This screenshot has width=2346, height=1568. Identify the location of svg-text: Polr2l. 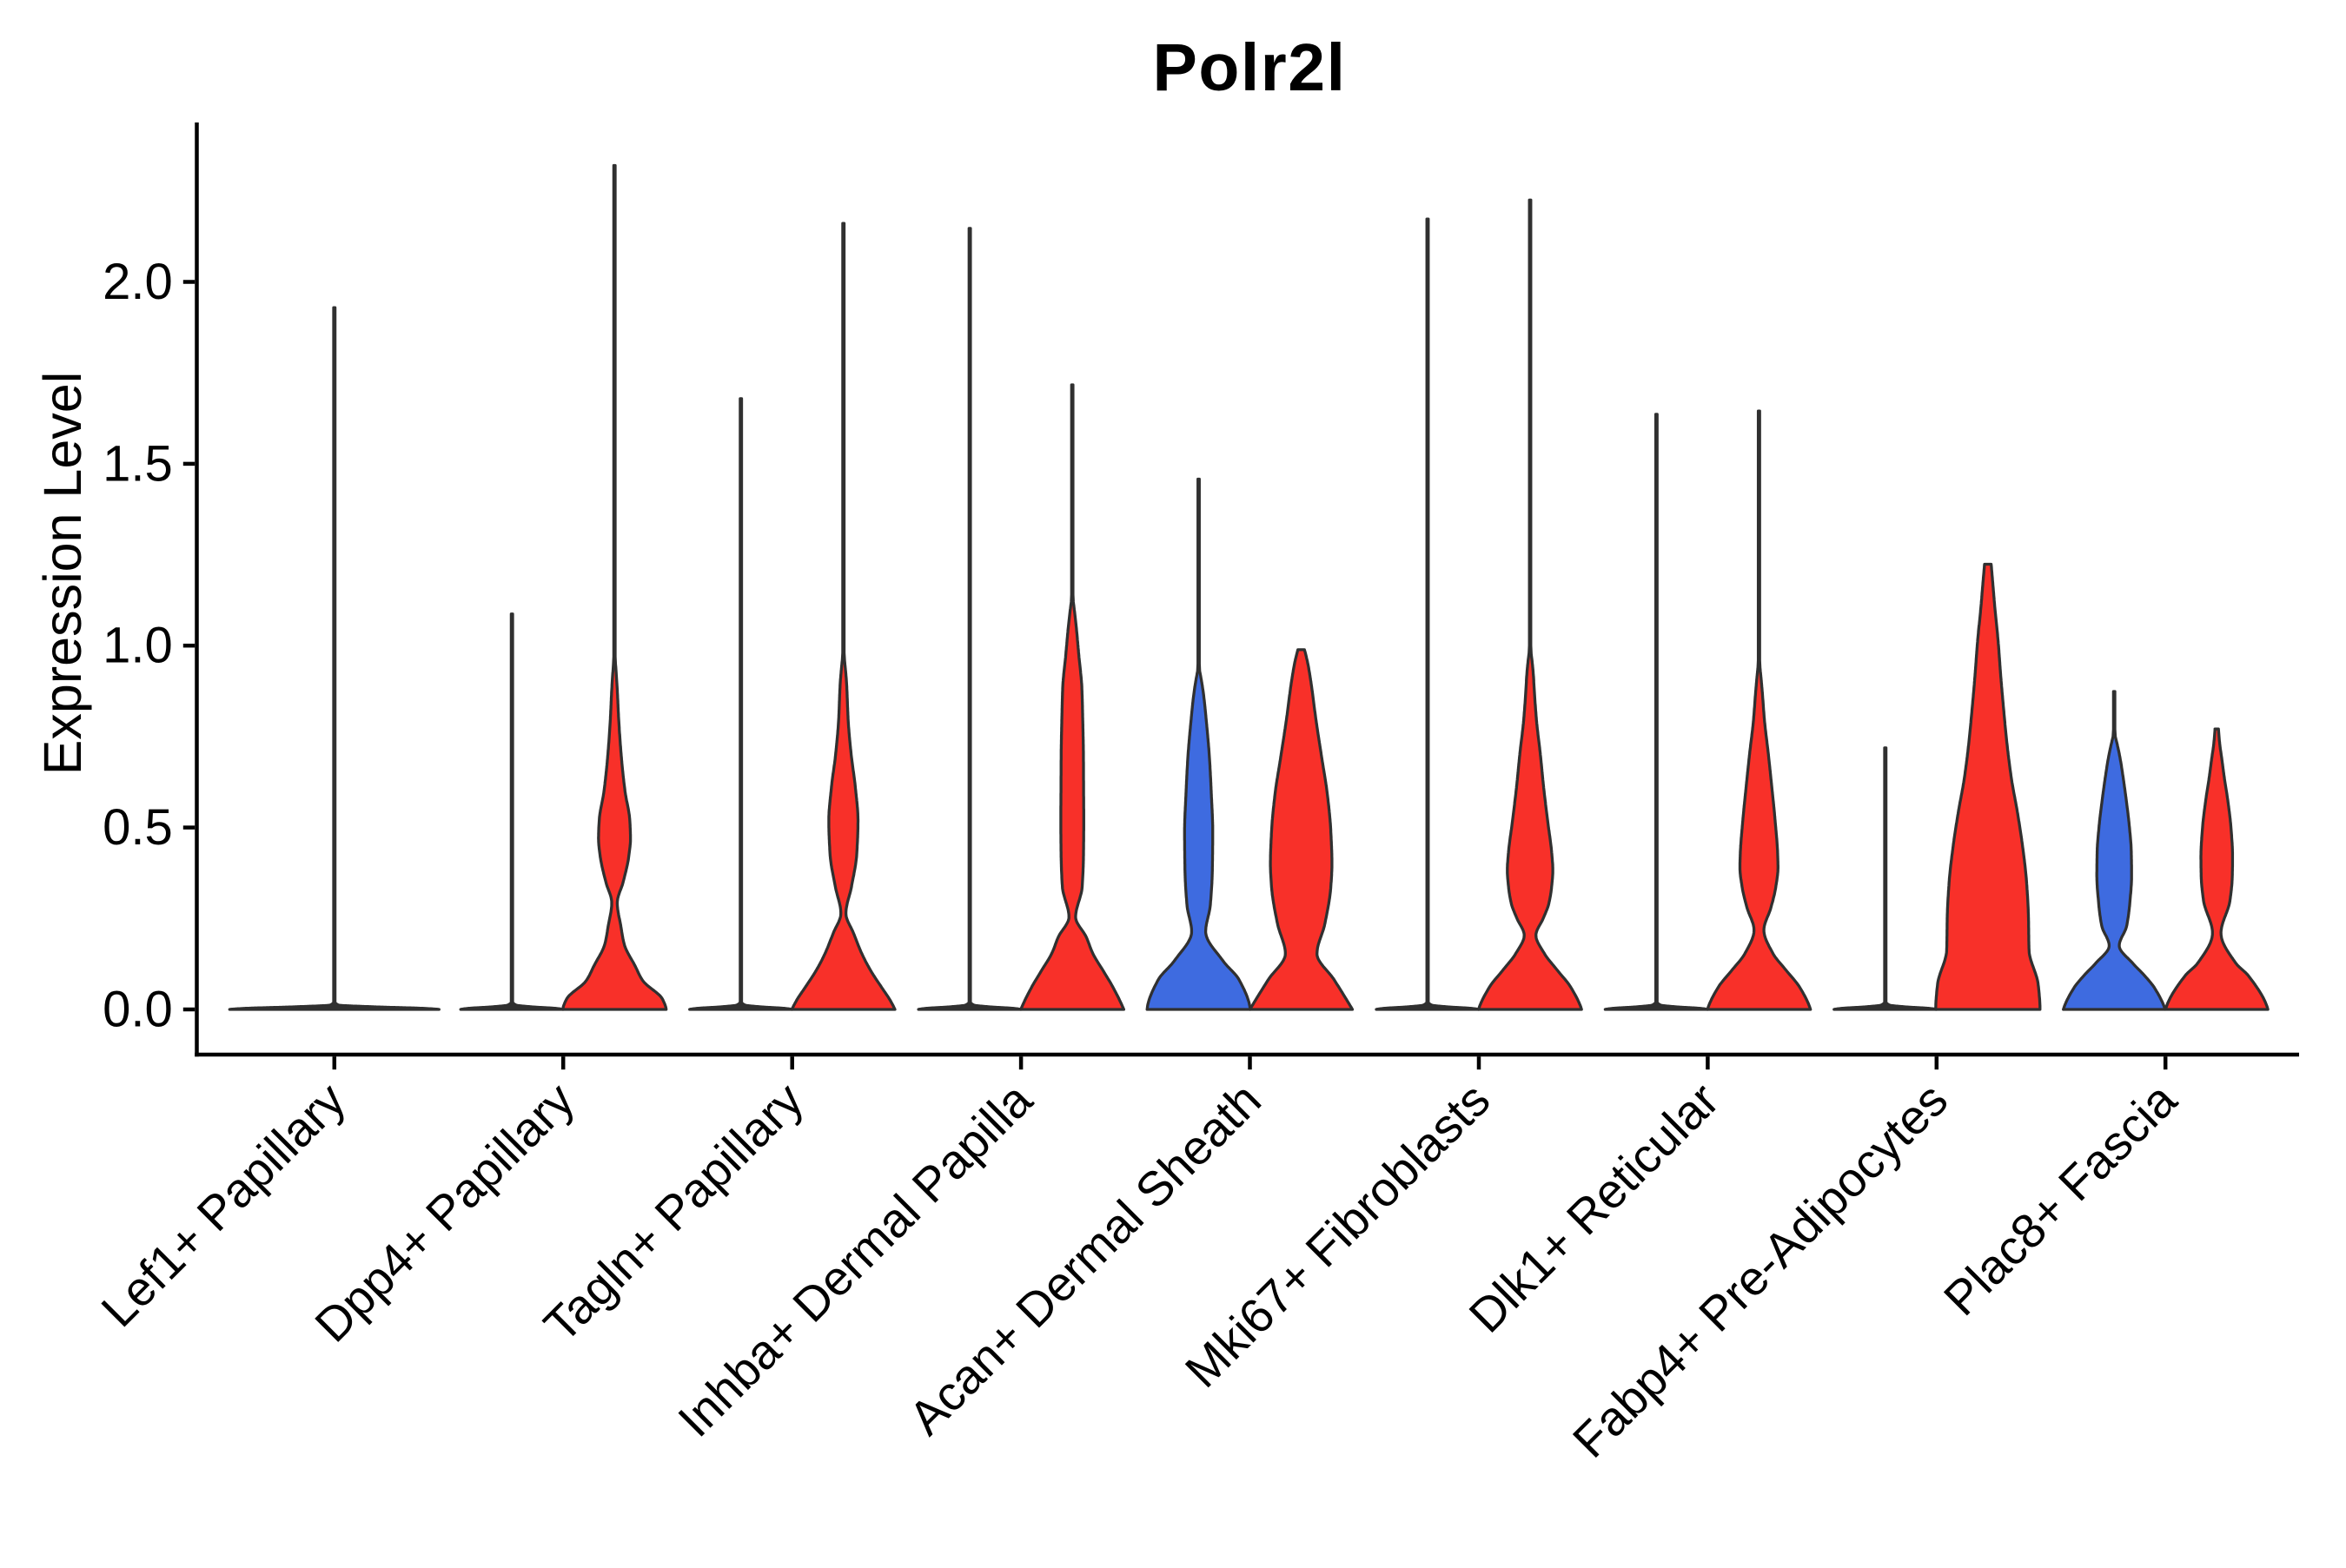
(1250, 67).